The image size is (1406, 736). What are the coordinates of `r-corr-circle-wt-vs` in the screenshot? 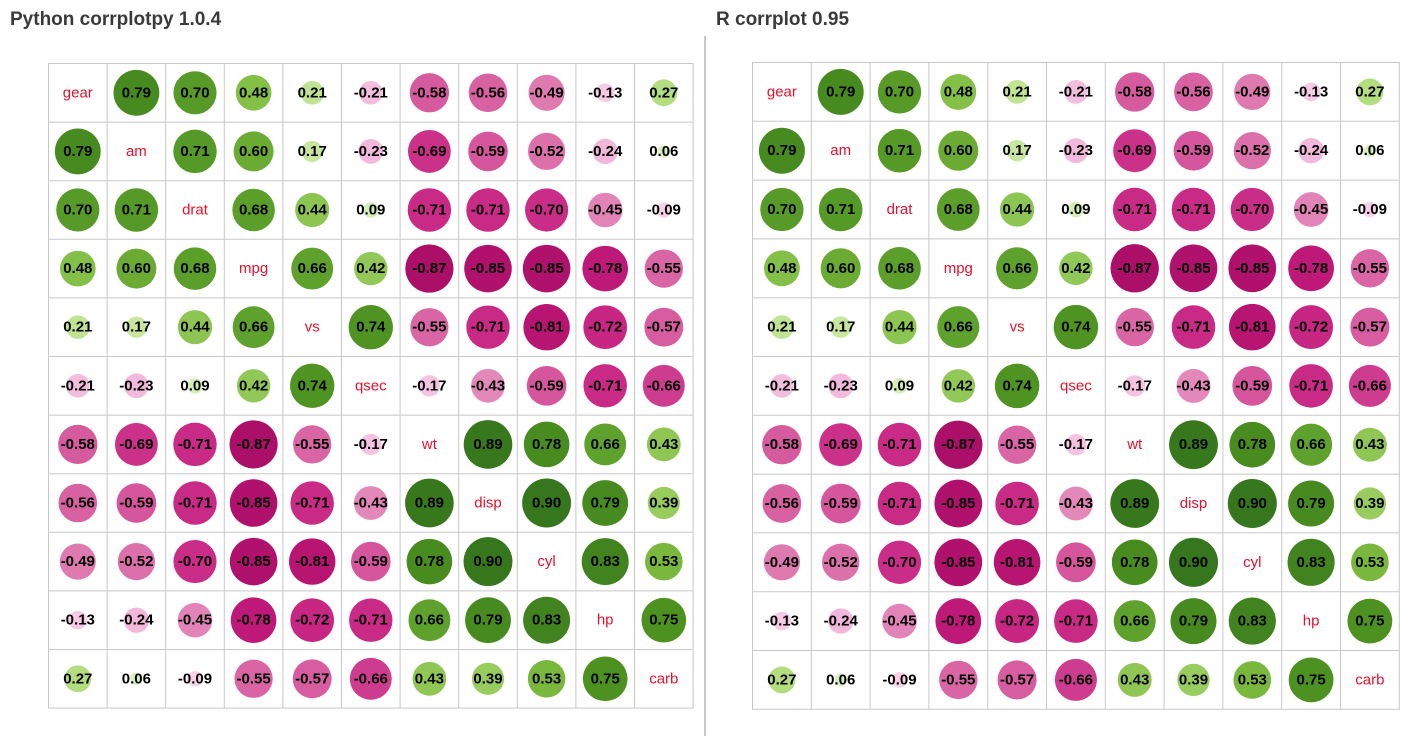 It's located at (1017, 444).